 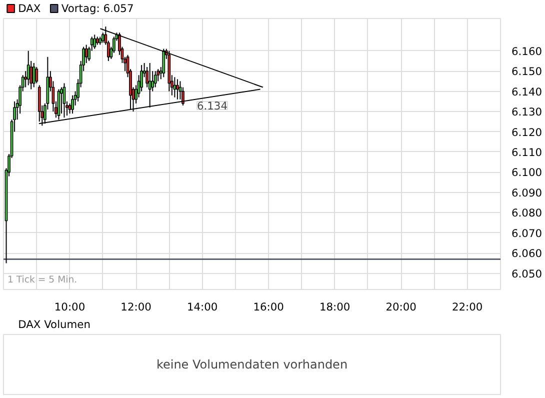 I want to click on legend-label: Vortag: 6.057, so click(x=97, y=8).